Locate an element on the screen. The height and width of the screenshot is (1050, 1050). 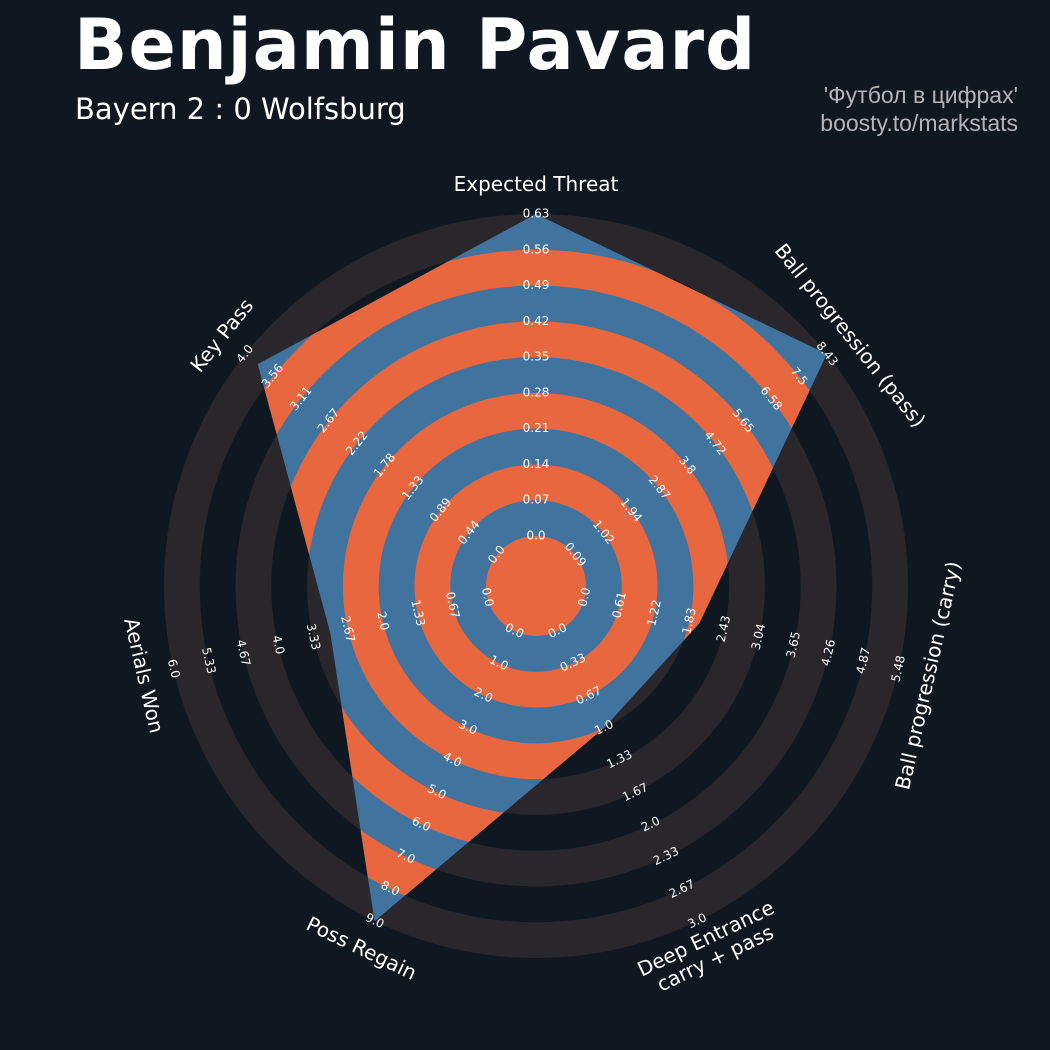
tick-label: 0.28 is located at coordinates (536, 392).